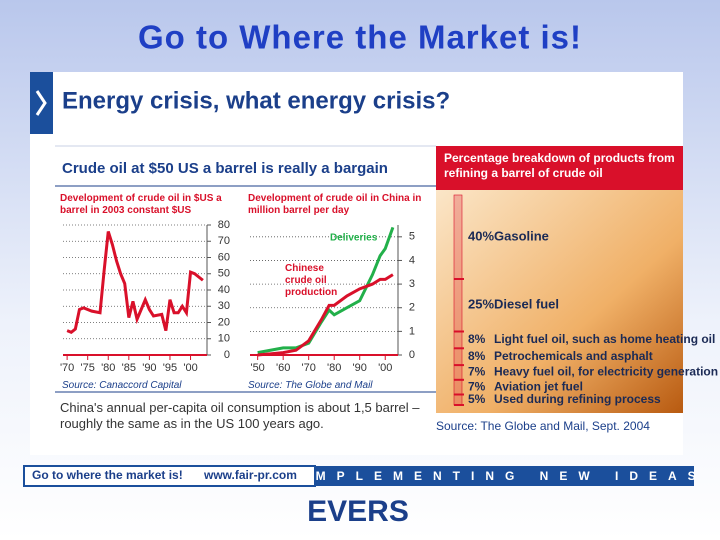 This screenshot has height=540, width=720. What do you see at coordinates (224, 290) in the screenshot?
I see `y-tick-label: 40` at bounding box center [224, 290].